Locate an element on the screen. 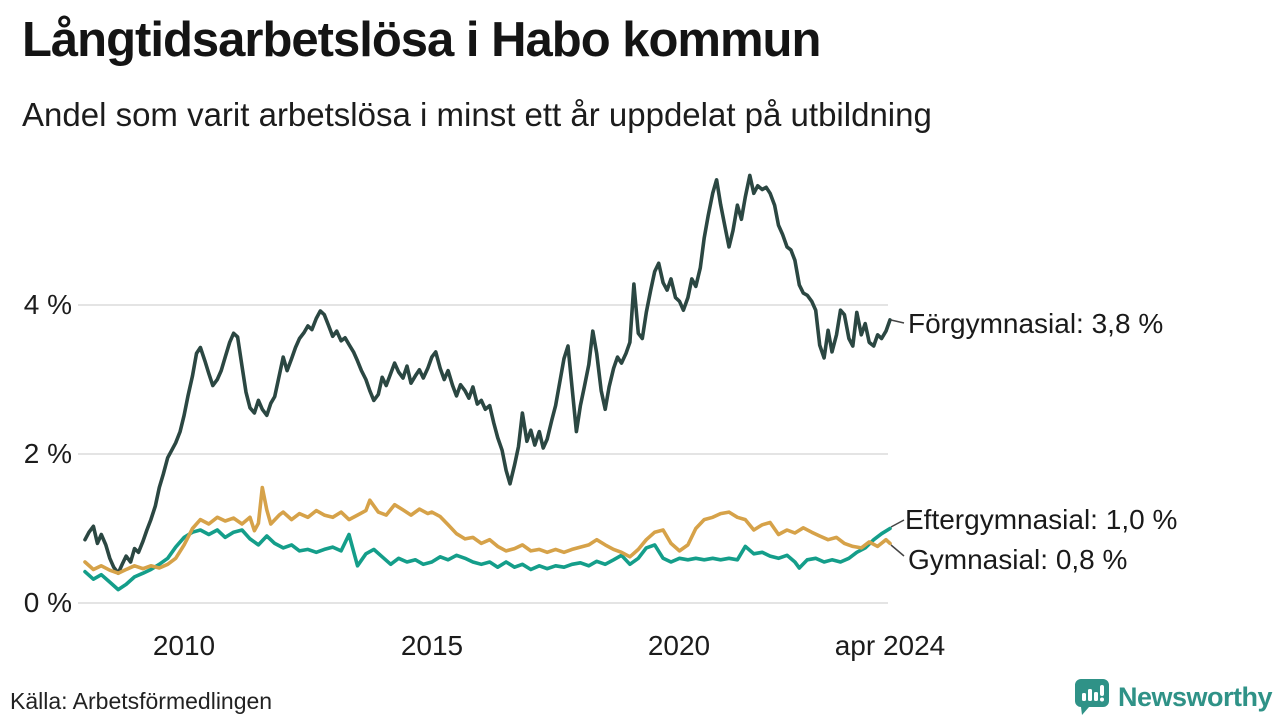 The image size is (1280, 720). newsworthy-speech-bubble-bar-chart-icon is located at coordinates (1091, 697).